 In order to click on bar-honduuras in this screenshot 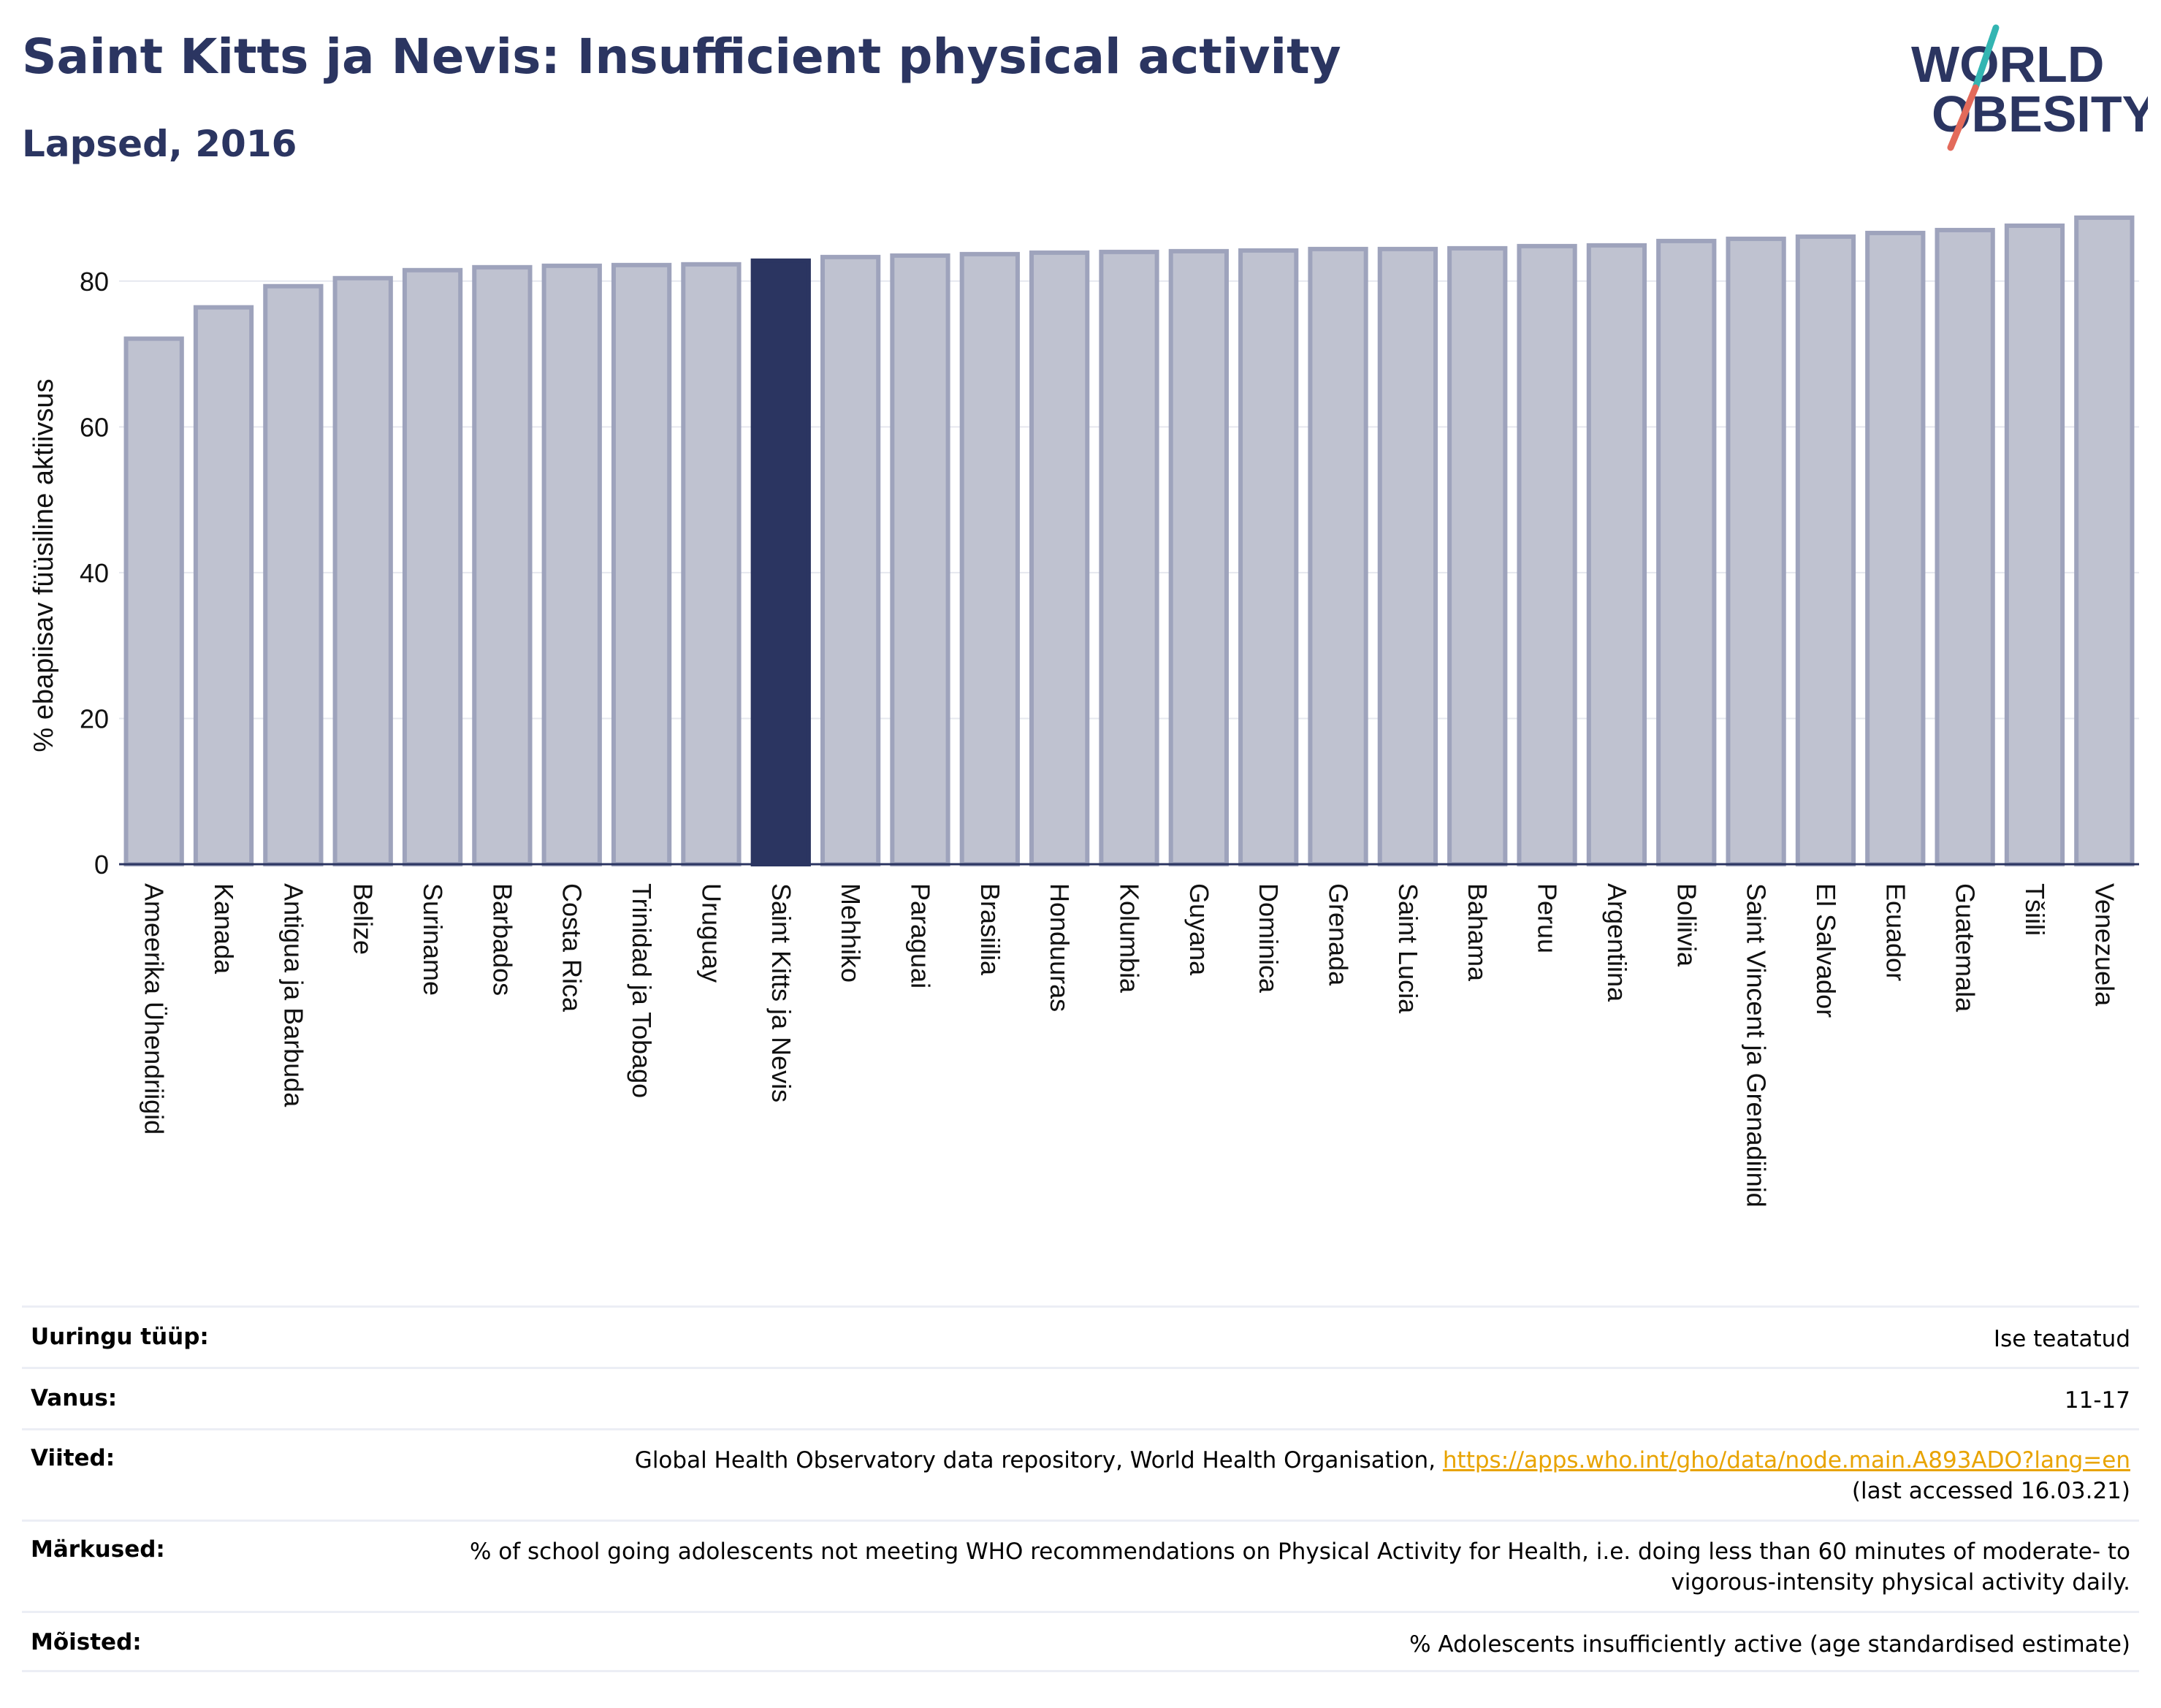, I will do `click(1059, 558)`.